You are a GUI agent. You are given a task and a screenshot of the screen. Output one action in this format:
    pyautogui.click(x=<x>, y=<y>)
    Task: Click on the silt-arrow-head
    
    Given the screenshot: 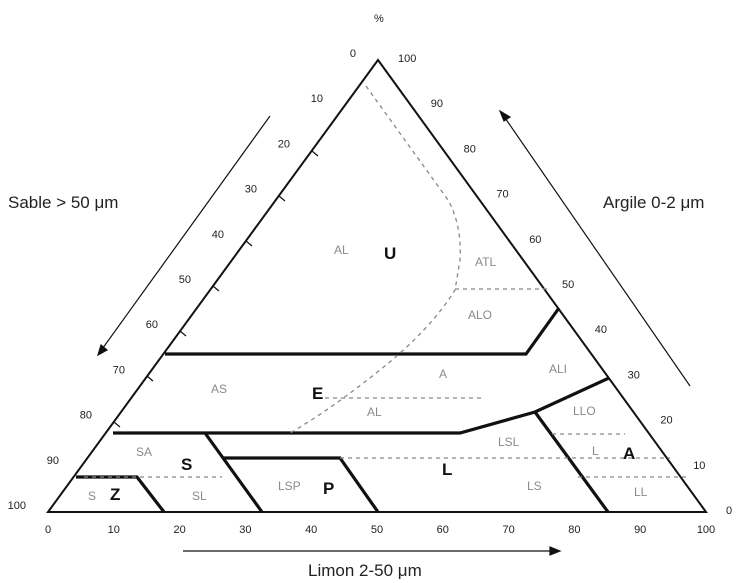 What is the action you would take?
    pyautogui.click(x=555, y=551)
    